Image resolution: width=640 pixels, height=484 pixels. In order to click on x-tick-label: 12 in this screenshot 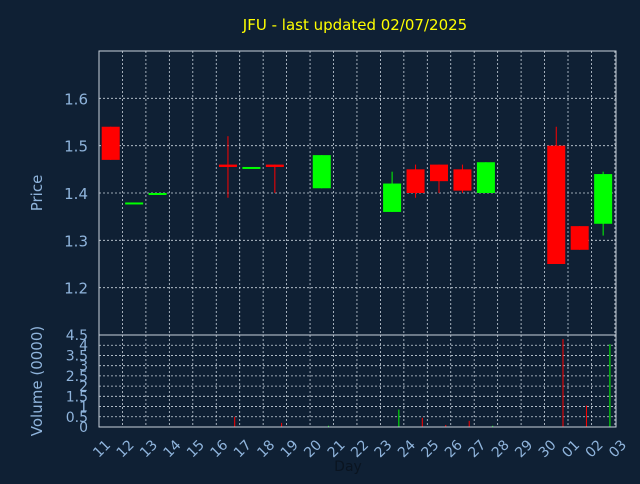, I will do `click(126, 449)`.